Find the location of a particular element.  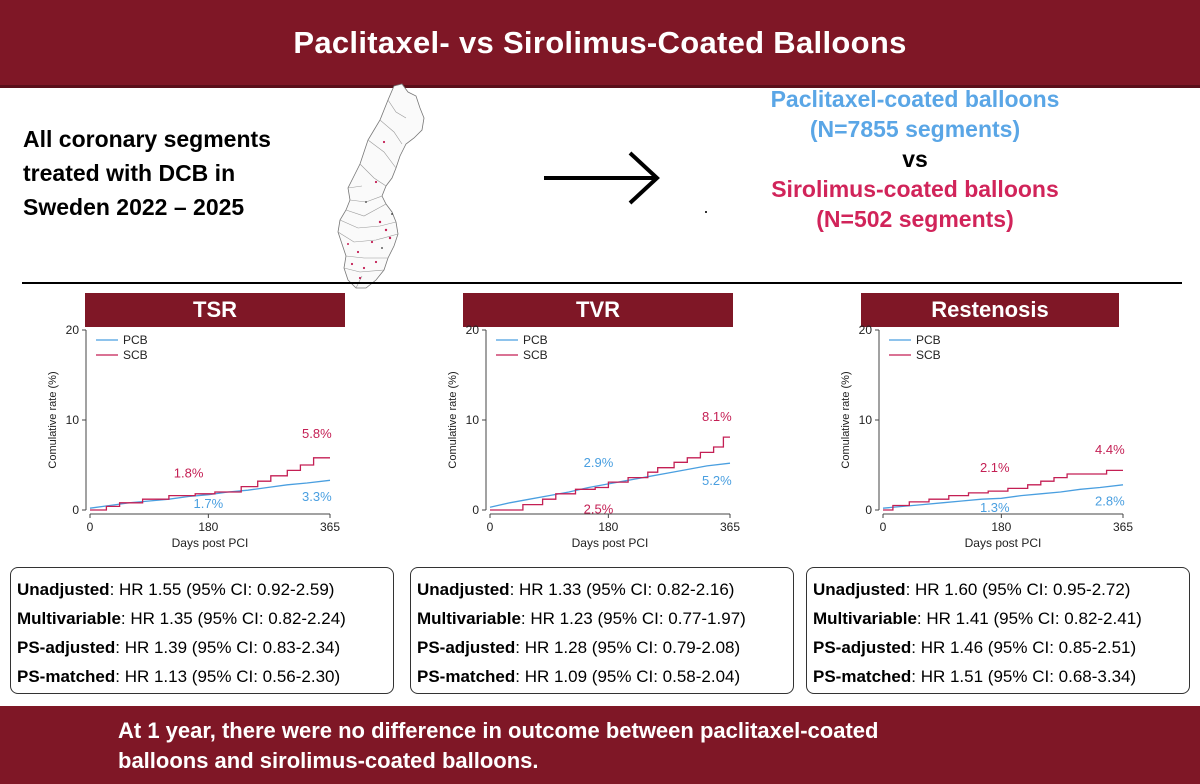

hr-value: : HR 1.51 (95% CI: 0.68-3.34) is located at coordinates (1024, 676).